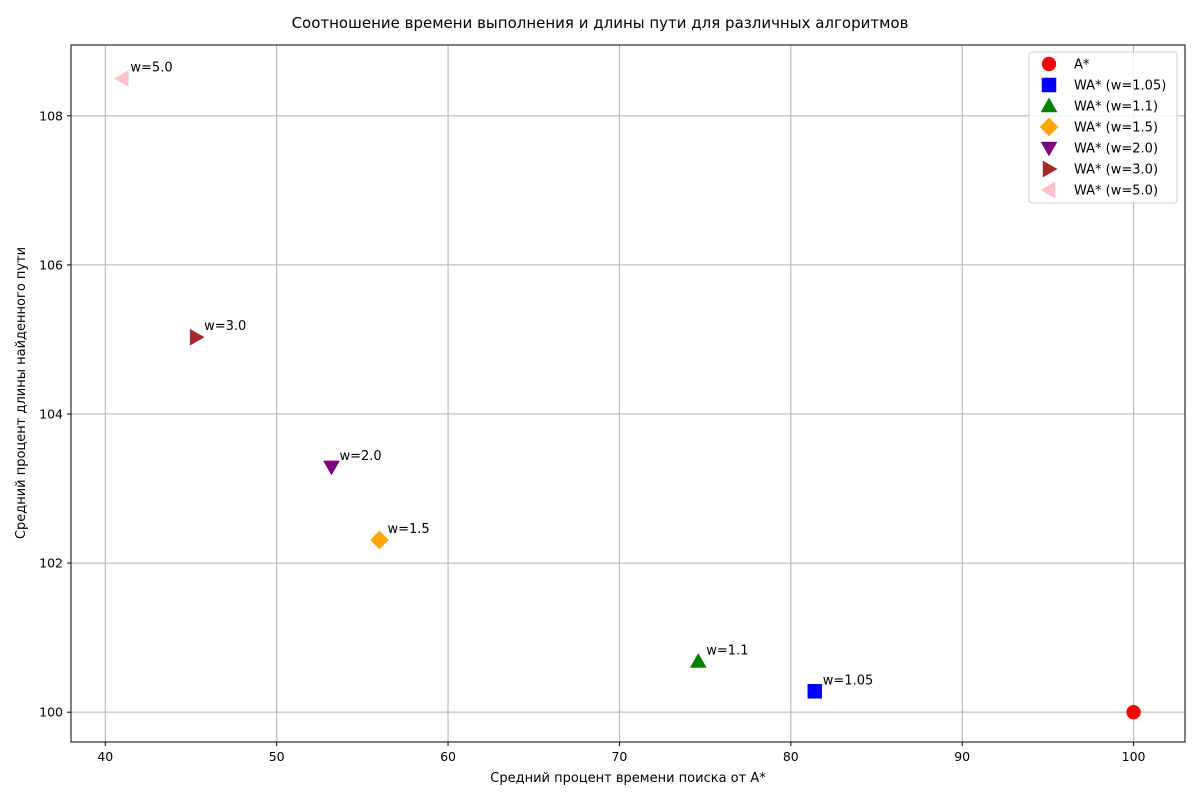 The width and height of the screenshot is (1200, 800). I want to click on x-axis: 40 50 60 70 80 90 100, so click(621, 753).